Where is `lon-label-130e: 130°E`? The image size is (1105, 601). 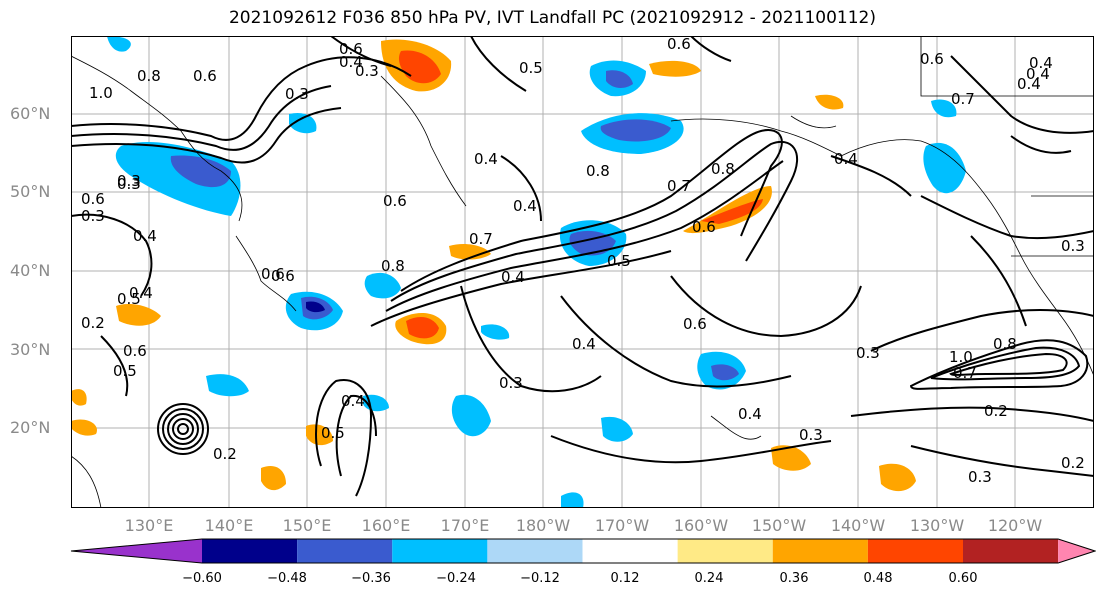
lon-label-130e: 130°E is located at coordinates (149, 525).